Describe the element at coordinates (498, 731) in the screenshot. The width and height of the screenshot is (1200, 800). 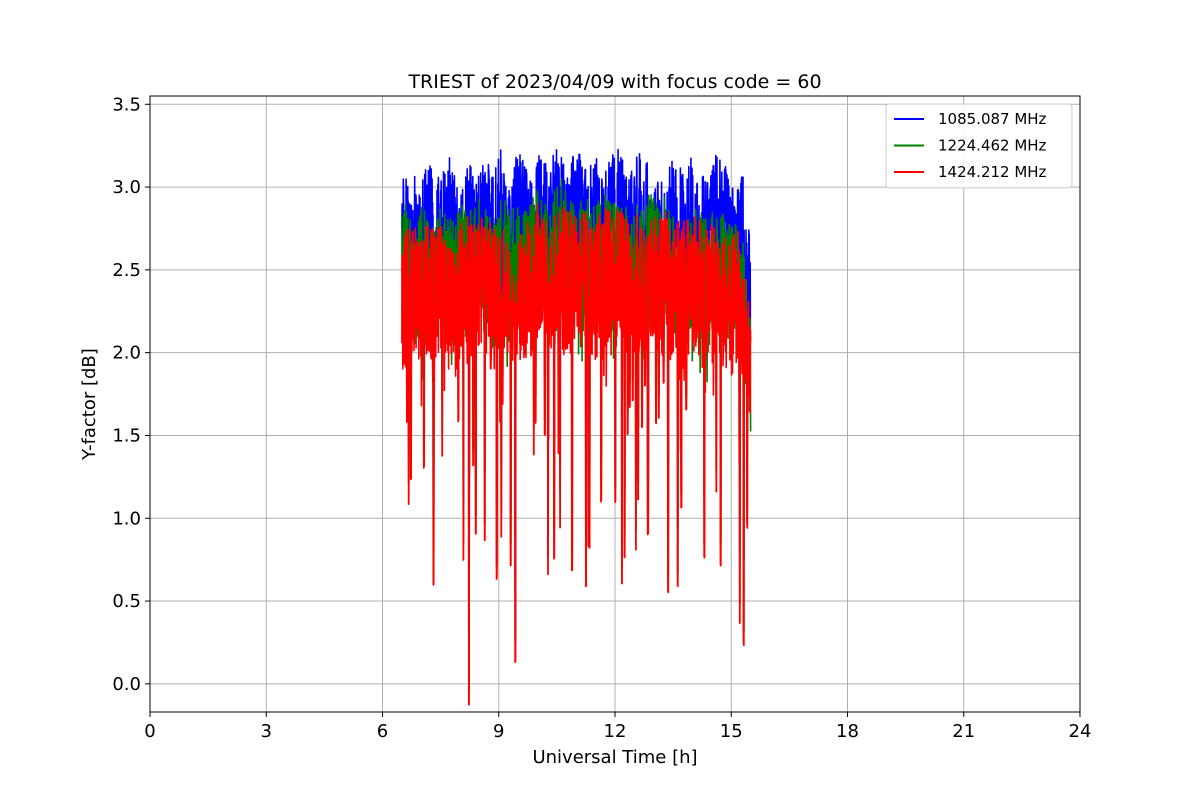
I see `x-tick-label: 9` at that location.